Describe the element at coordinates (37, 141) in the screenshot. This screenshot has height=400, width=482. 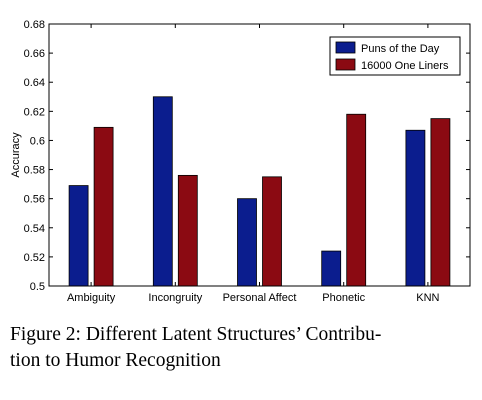
I see `y-tick-label: 0.6` at that location.